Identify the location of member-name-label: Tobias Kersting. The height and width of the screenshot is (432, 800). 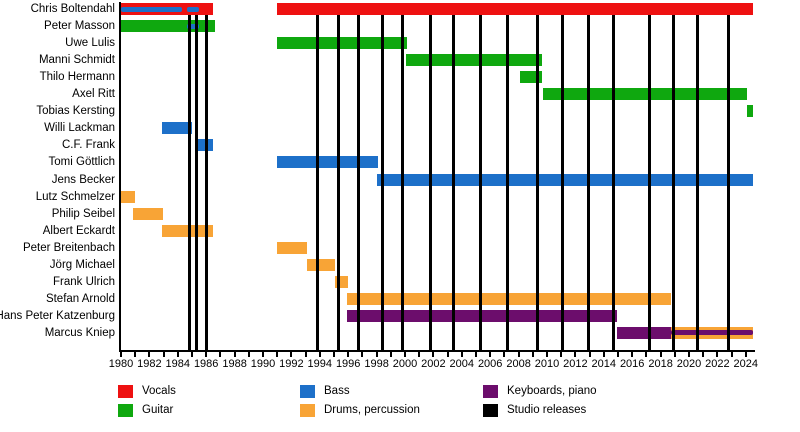
(75, 111).